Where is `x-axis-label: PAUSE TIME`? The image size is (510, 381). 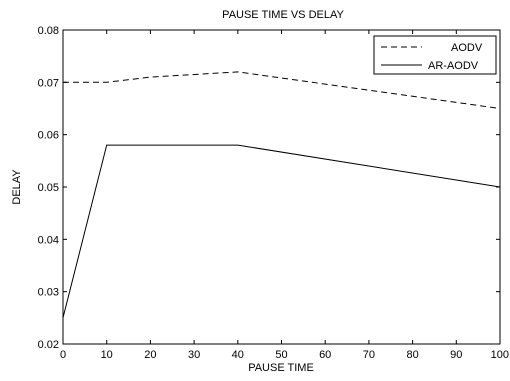 x-axis-label: PAUSE TIME is located at coordinates (281, 368).